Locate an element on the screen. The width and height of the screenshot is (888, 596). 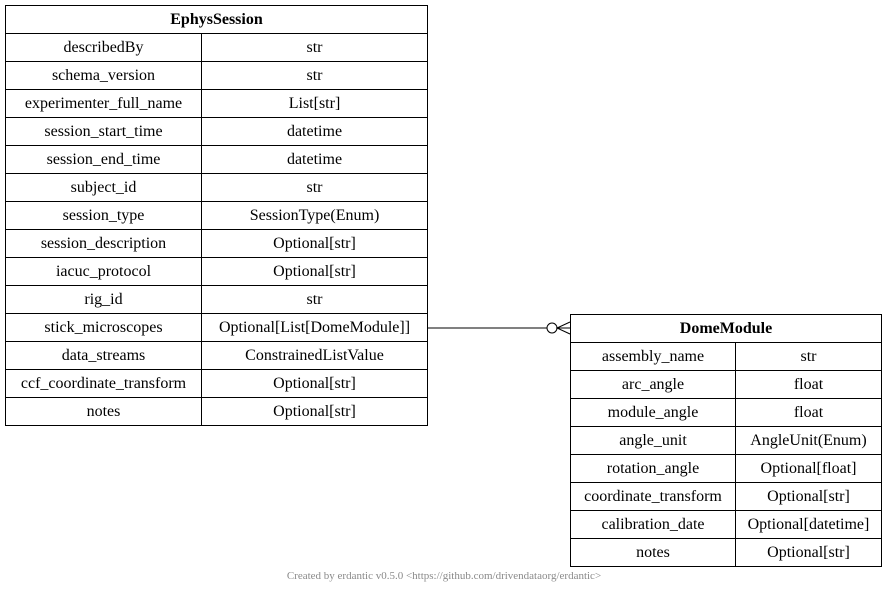
field-row: describedBy str is located at coordinates (216, 47).